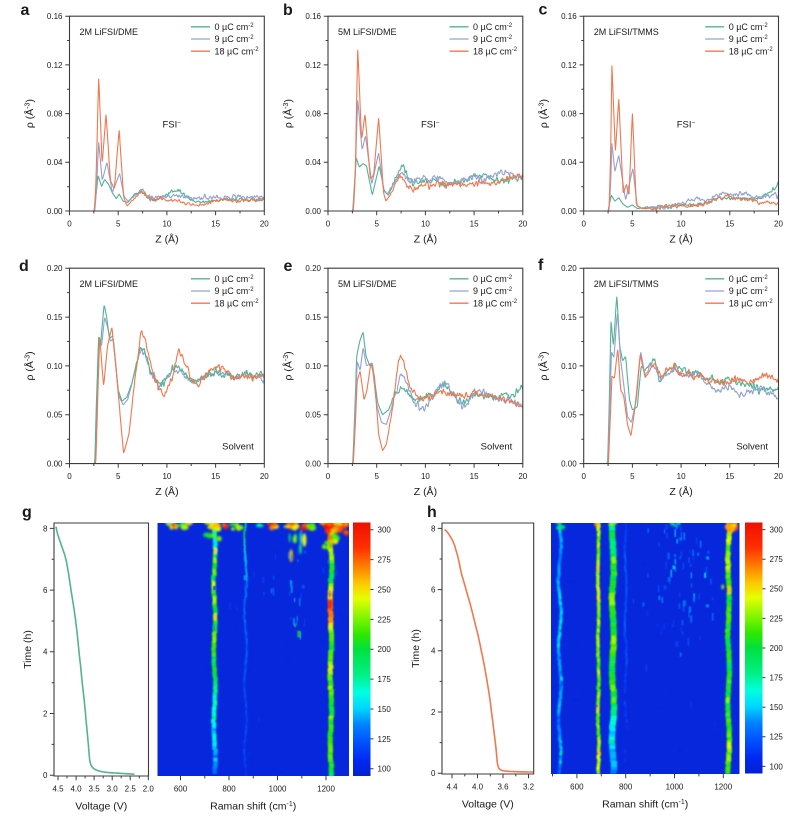  Describe the element at coordinates (326, 789) in the screenshot. I see `svg-text: 1200` at that location.